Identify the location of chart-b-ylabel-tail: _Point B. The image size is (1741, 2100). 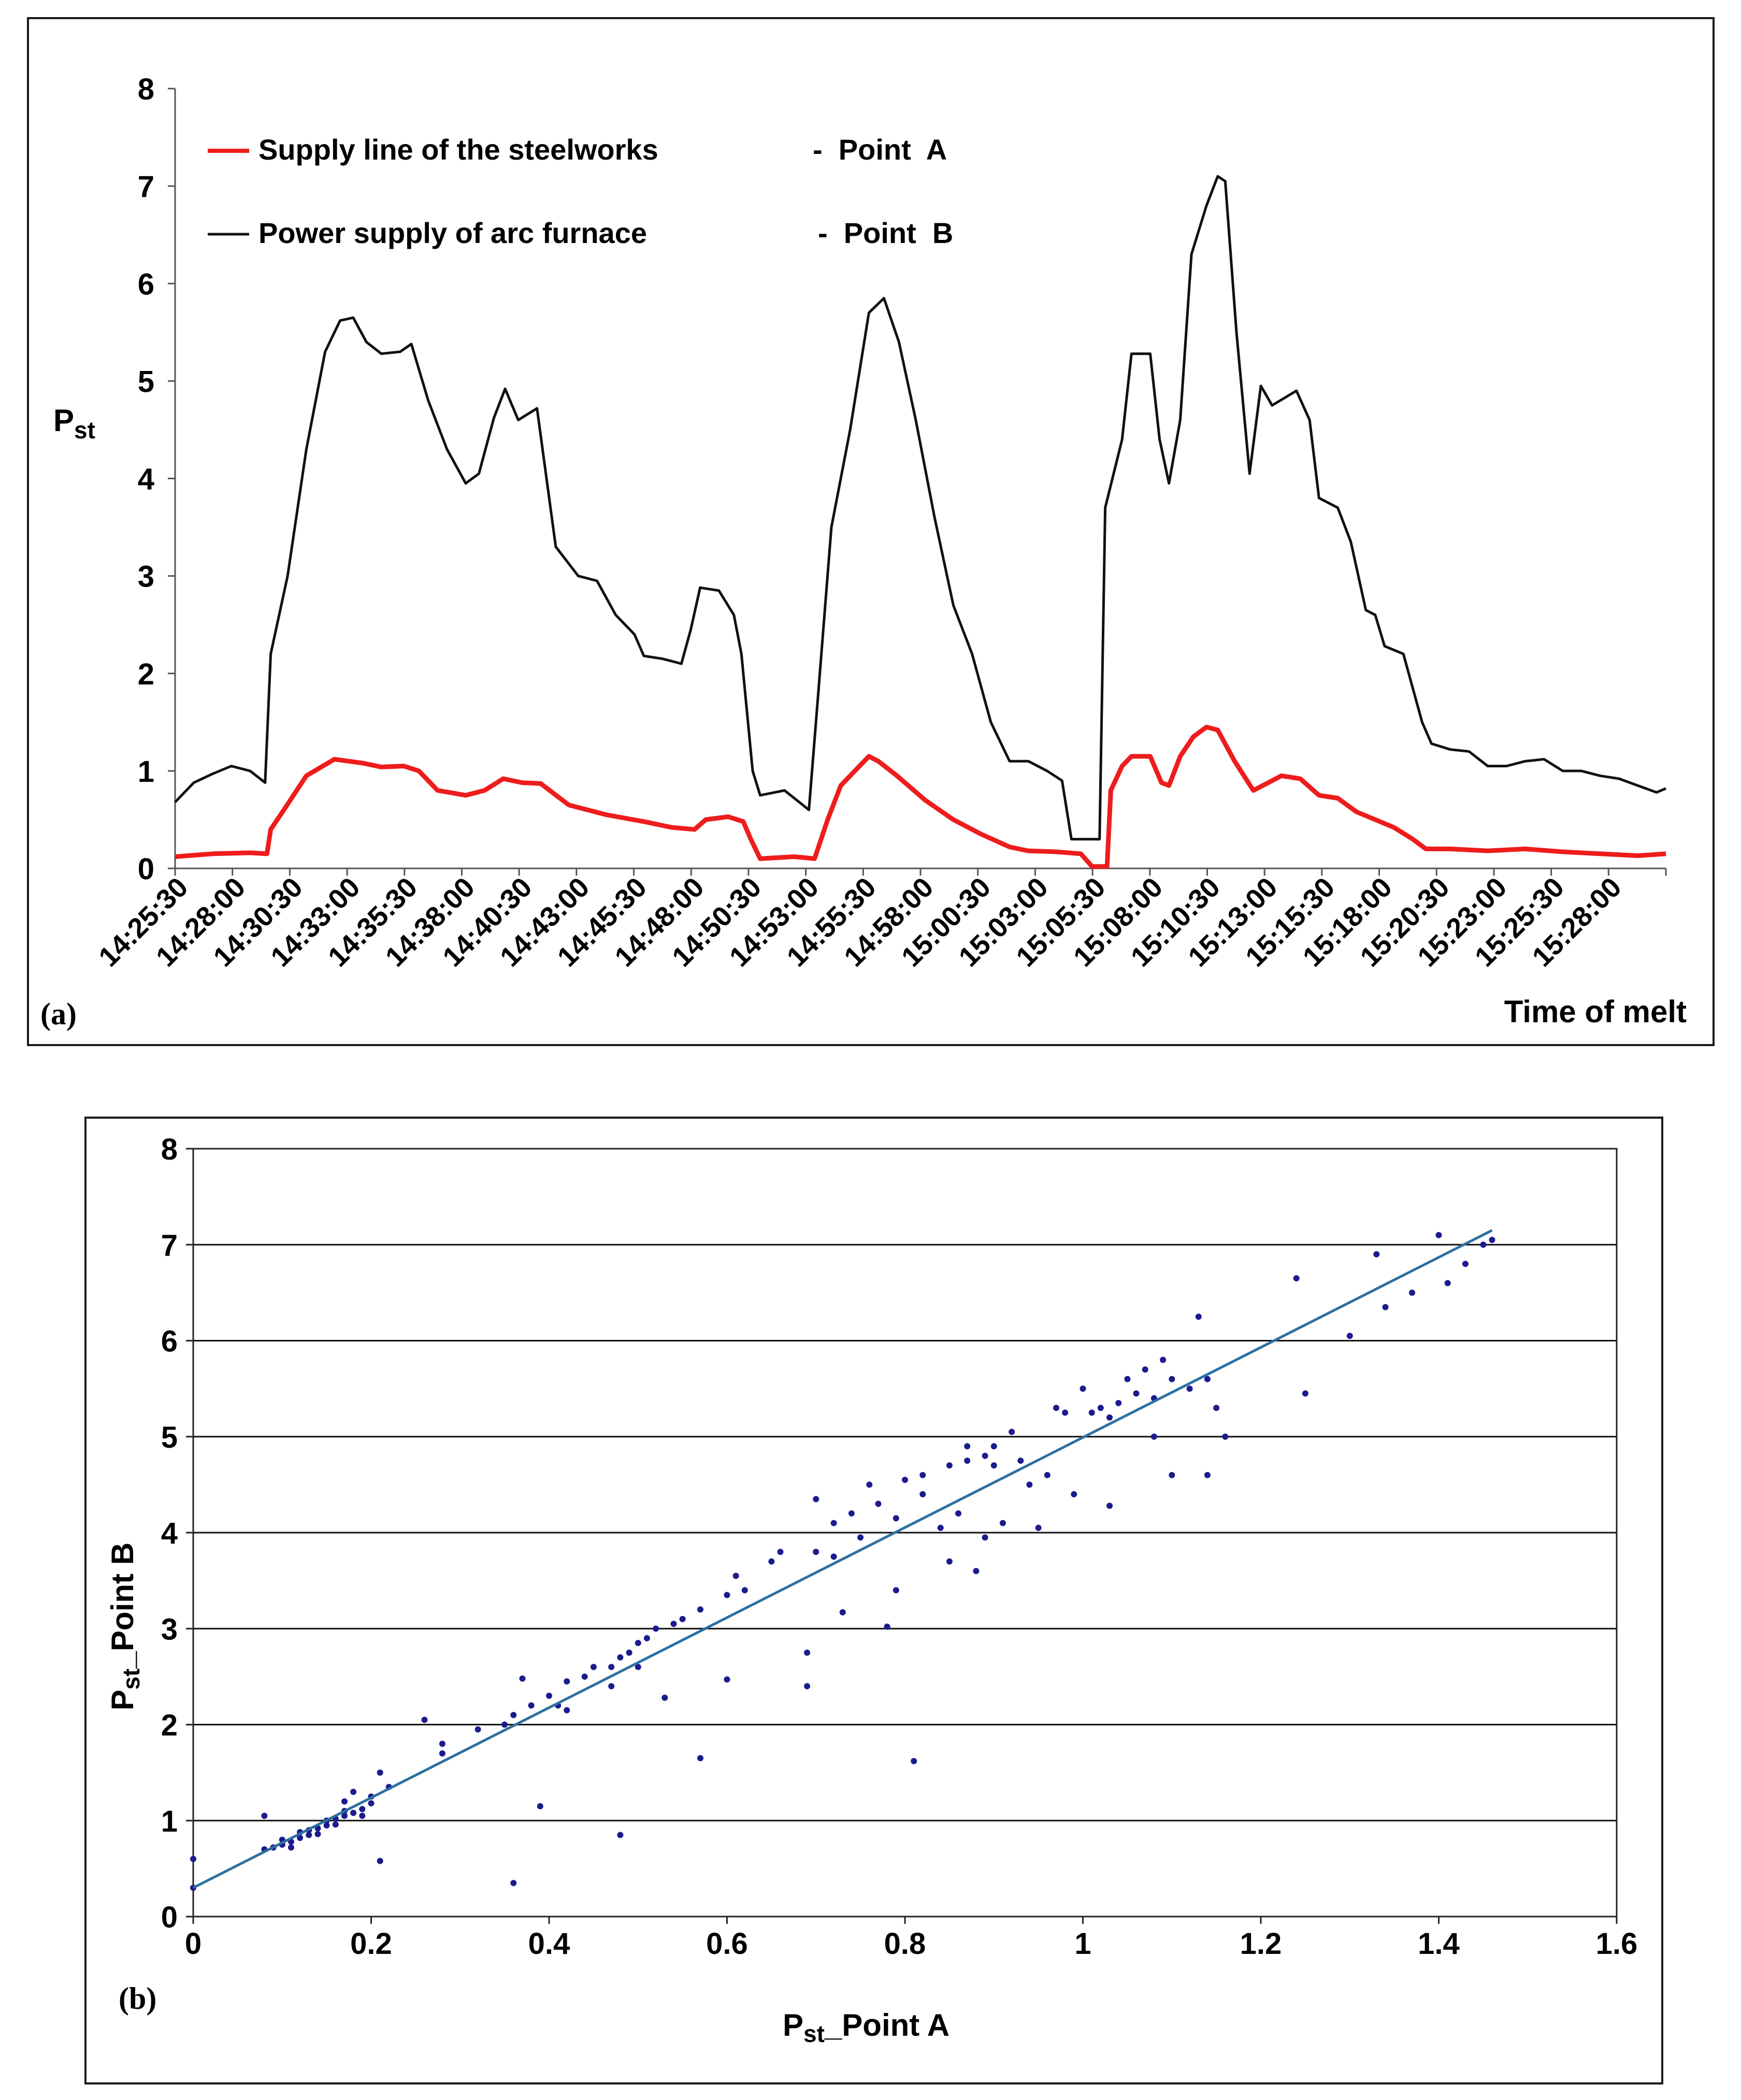
(122, 1605).